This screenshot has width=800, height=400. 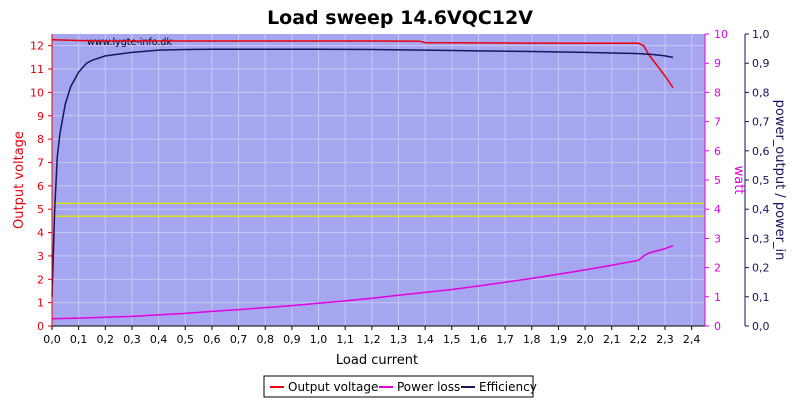 I want to click on series-line-output-voltage, so click(x=362, y=64).